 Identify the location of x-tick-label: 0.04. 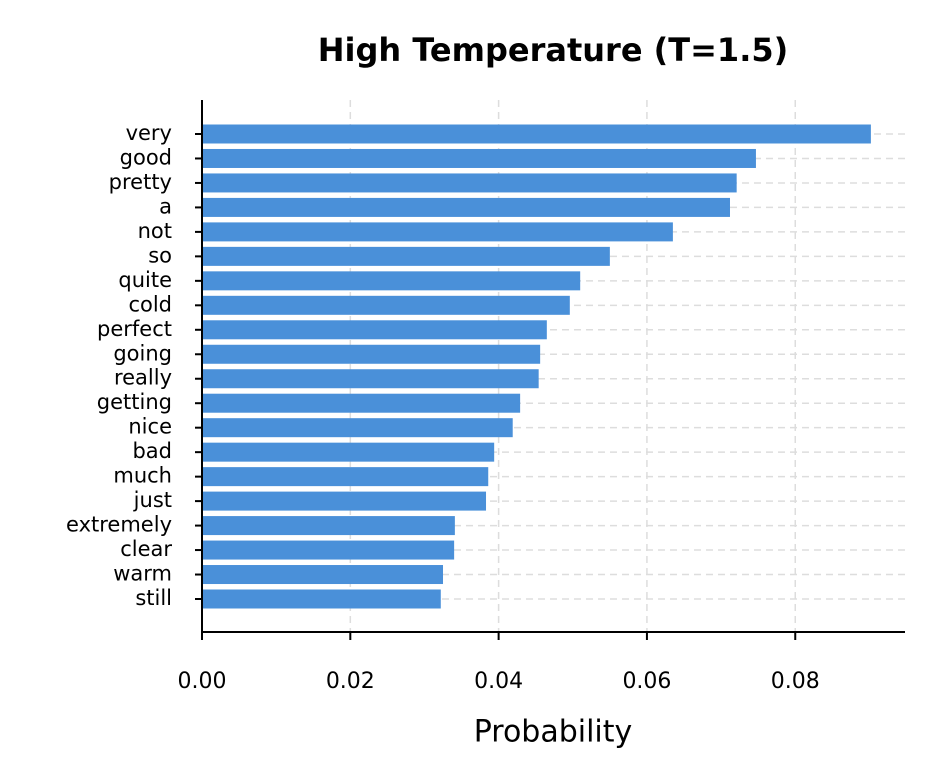
(498, 681).